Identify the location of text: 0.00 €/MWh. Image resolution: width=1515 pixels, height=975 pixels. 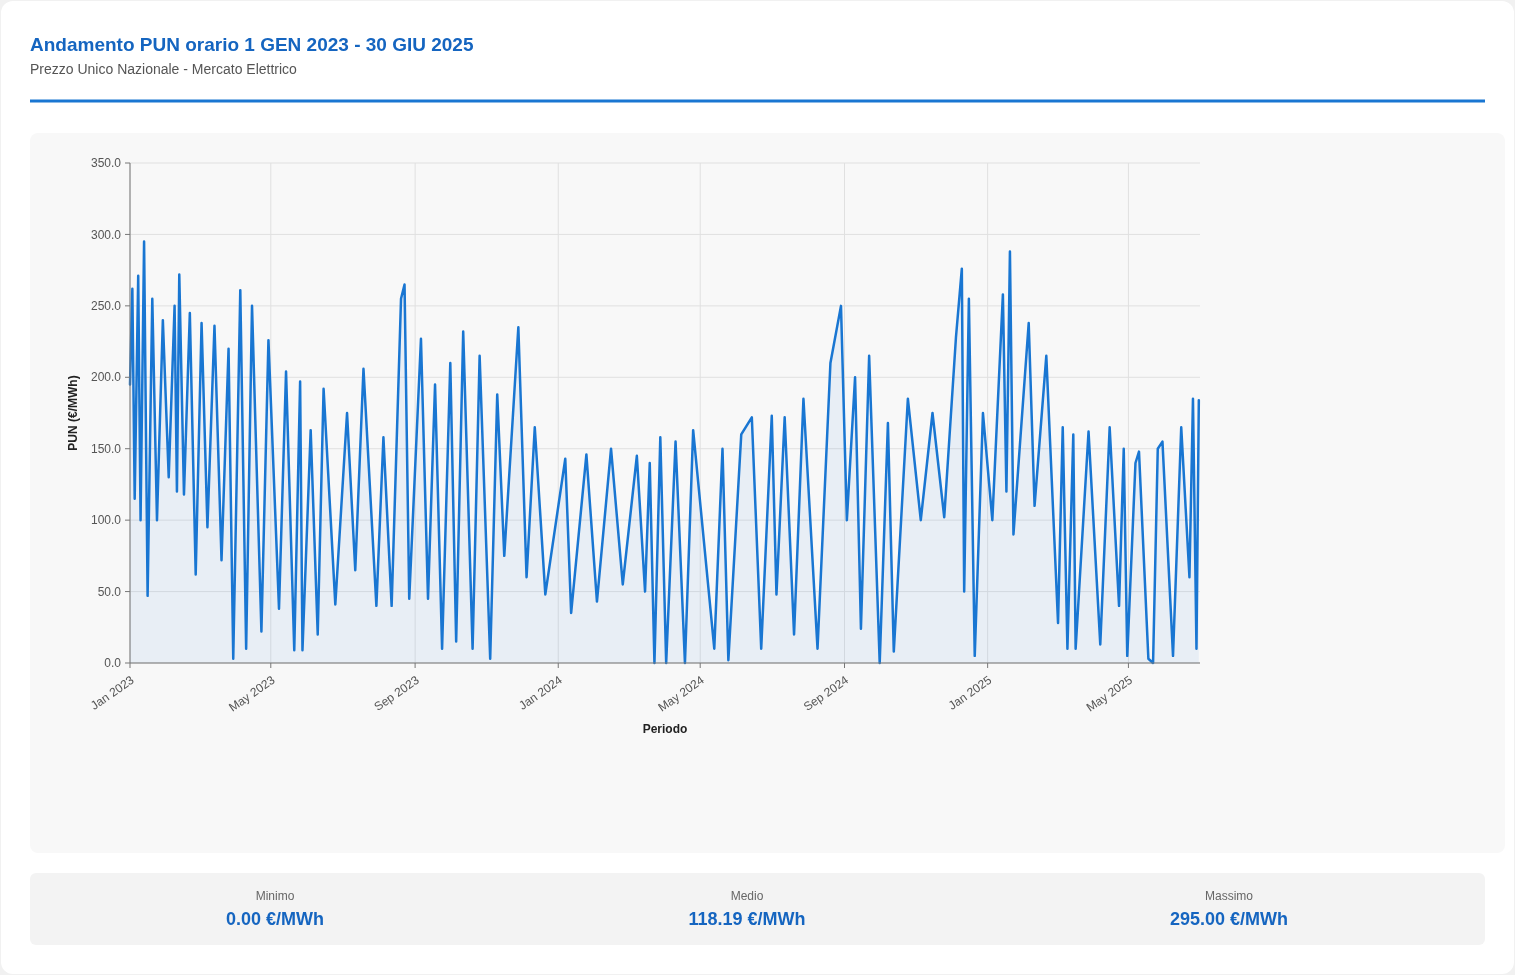
(275, 919).